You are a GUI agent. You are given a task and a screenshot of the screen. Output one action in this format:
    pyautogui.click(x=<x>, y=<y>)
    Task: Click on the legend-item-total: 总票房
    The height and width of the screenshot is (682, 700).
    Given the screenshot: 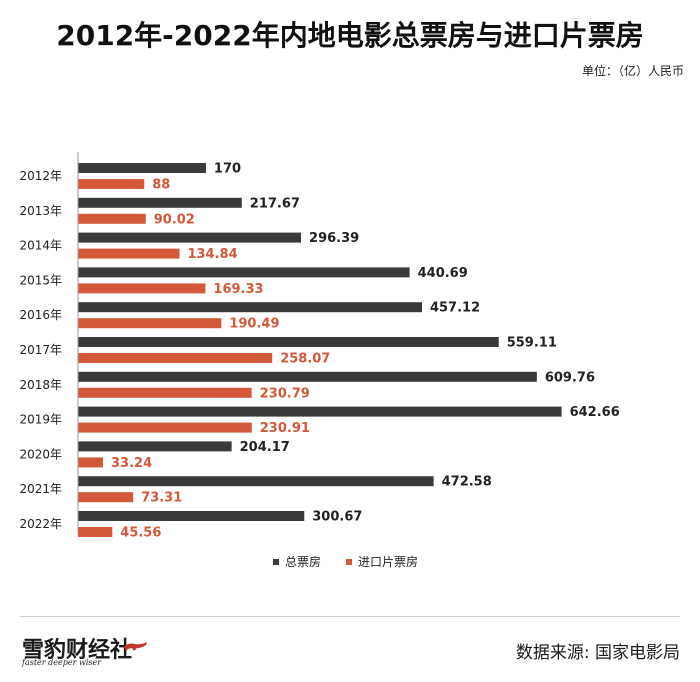 What is the action you would take?
    pyautogui.click(x=303, y=561)
    